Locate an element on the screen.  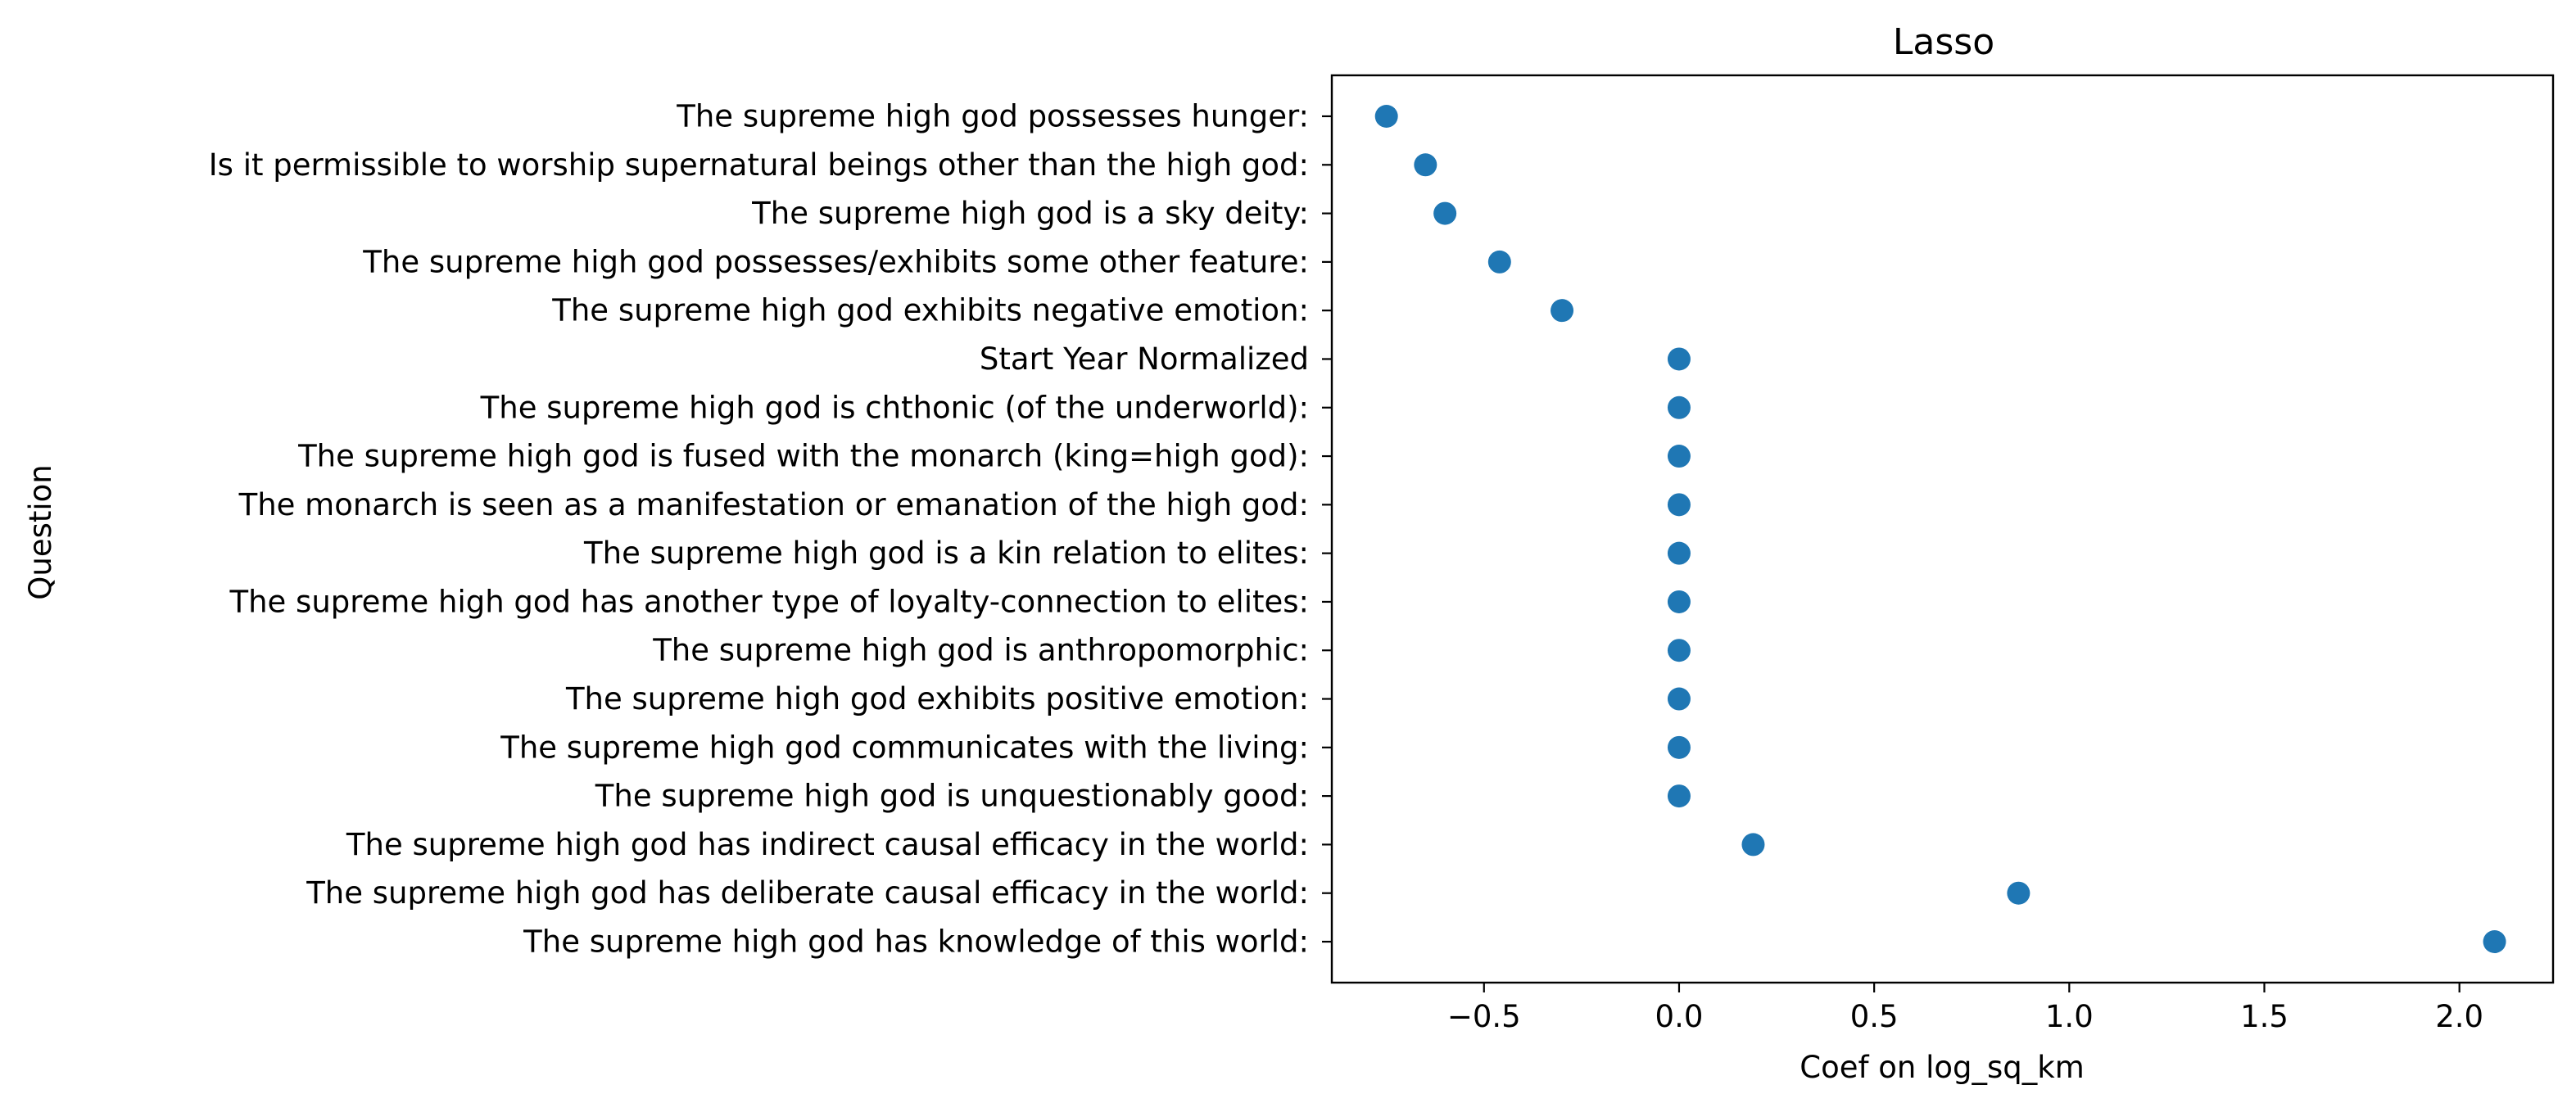
x-tick-label: 0.5 is located at coordinates (1874, 1016).